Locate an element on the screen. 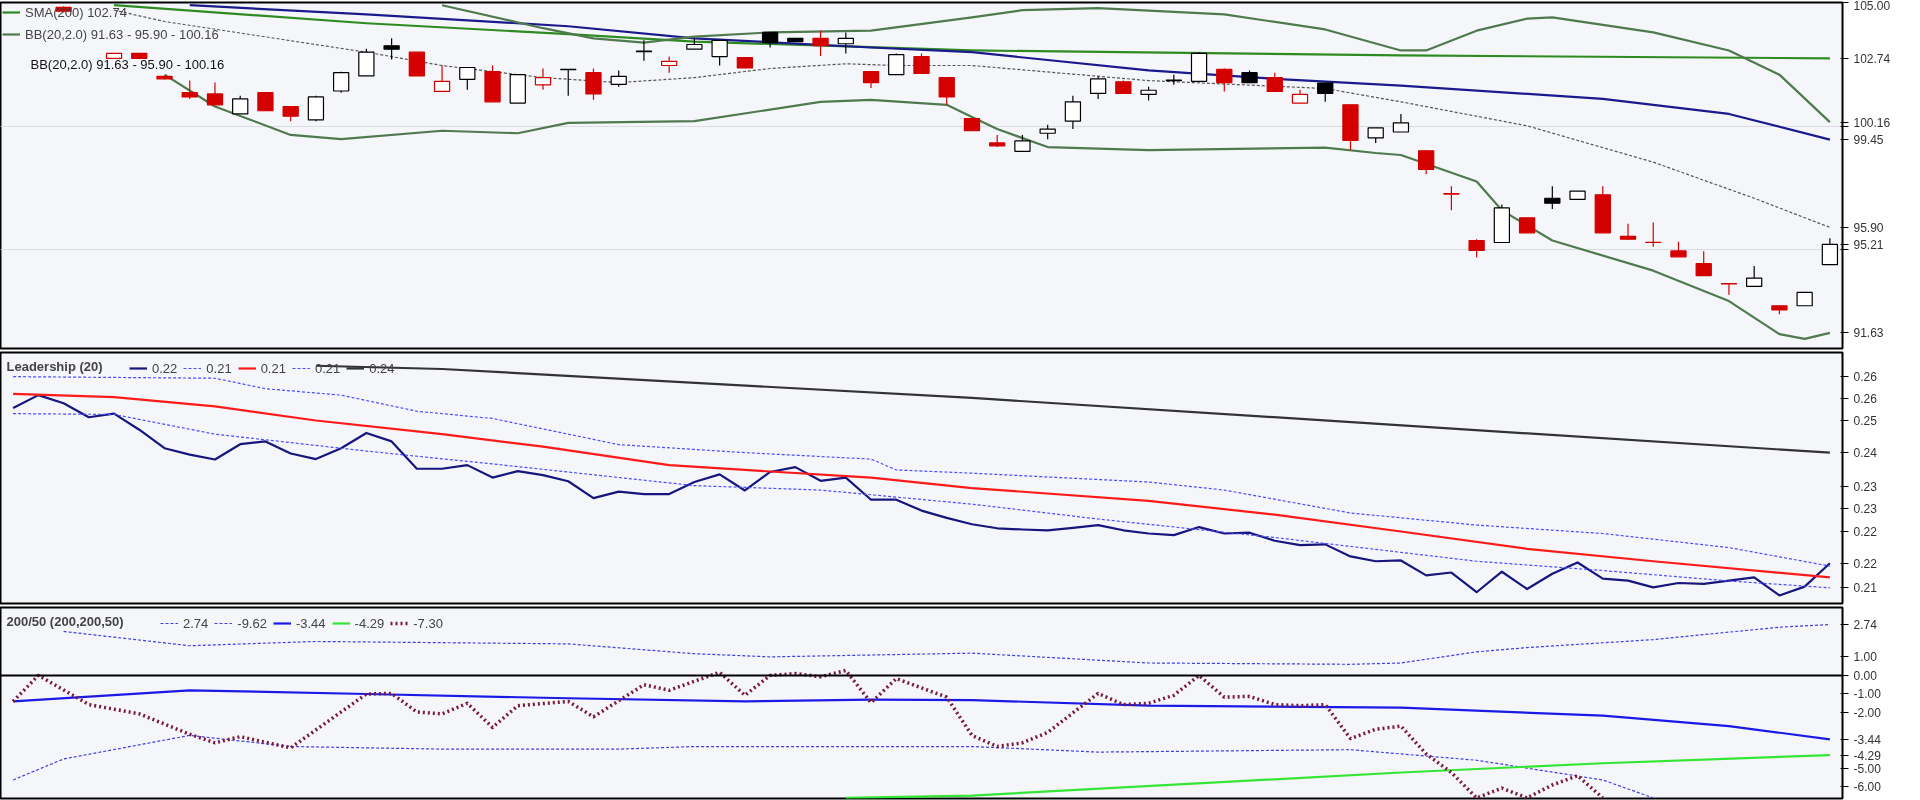 The image size is (1920, 800). y-tick-label: 102.74 is located at coordinates (1872, 58).